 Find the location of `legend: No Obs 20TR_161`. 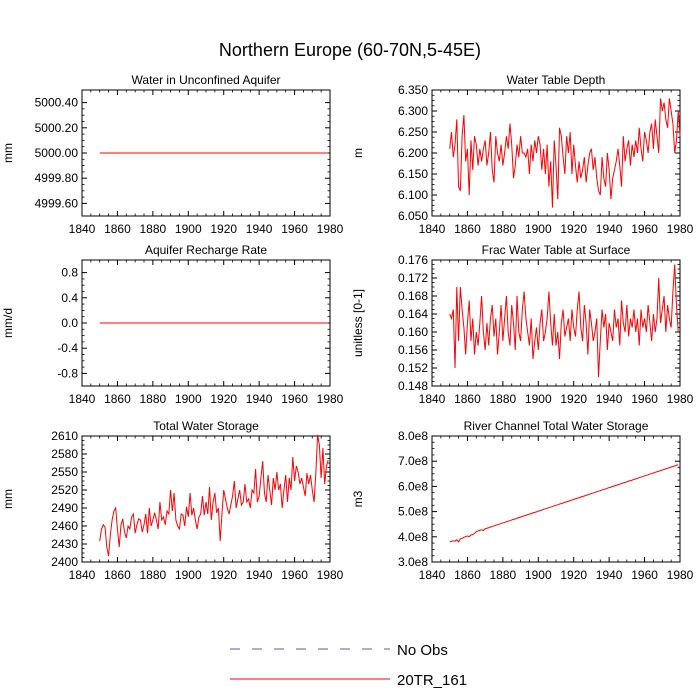

legend: No Obs 20TR_161 is located at coordinates (348, 665).